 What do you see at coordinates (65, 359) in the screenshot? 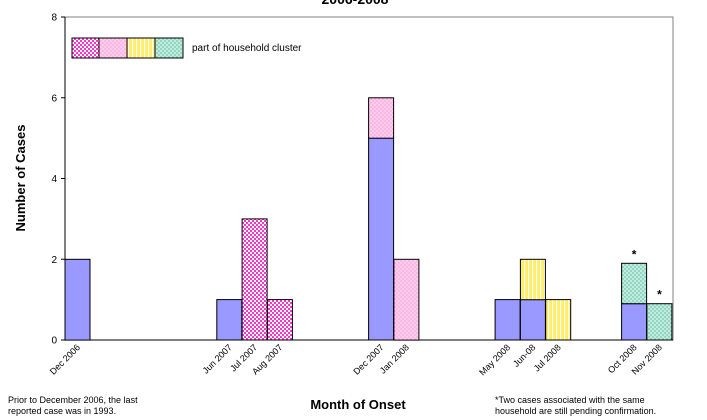
I see `x-tick-label: Dec 2006` at bounding box center [65, 359].